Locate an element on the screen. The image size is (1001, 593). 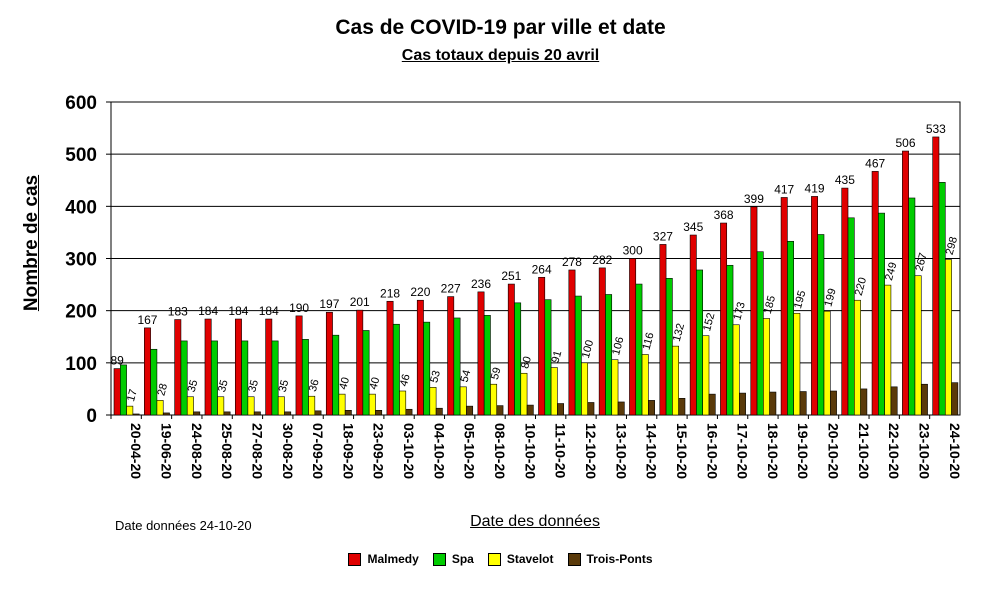
x-tick-label: 21-10-20 is located at coordinates (864, 451).